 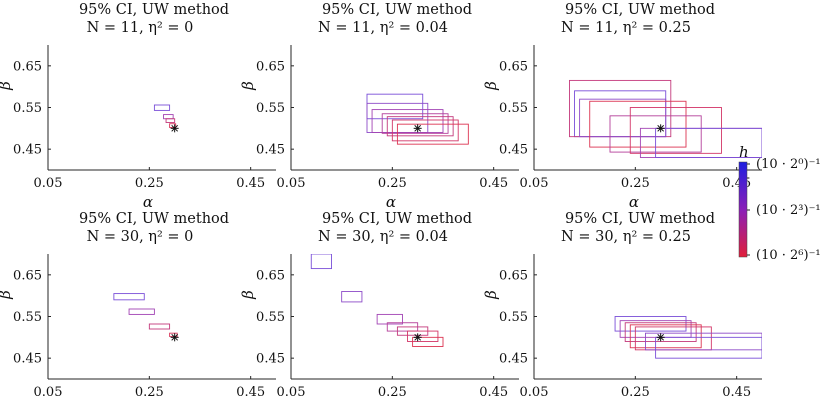 I want to click on colorbar-tick-label: (10 · 2³)⁻¹, so click(x=788, y=210).